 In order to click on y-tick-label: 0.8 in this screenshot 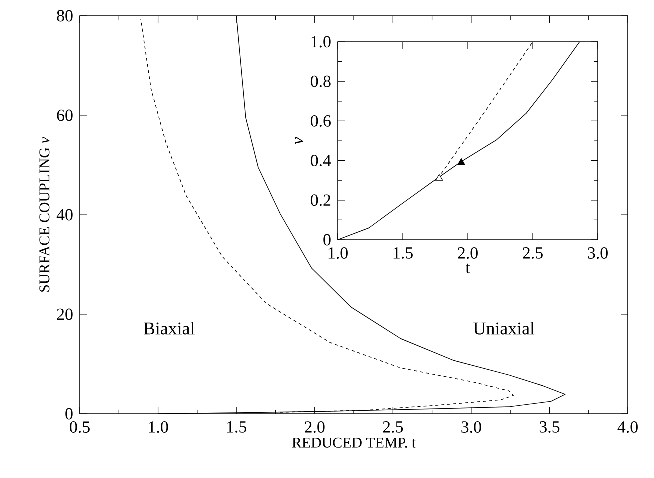, I will do `click(320, 82)`.